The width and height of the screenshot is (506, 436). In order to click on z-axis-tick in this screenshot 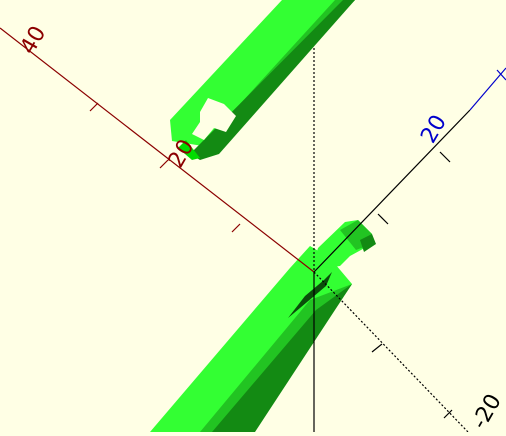, I will do `click(501, 75)`.